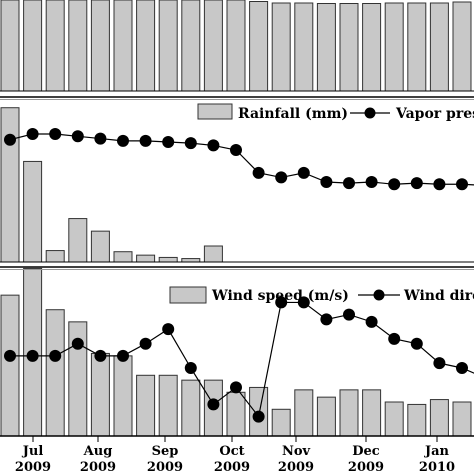 The width and height of the screenshot is (474, 474). I want to click on x-tick-label-month: Dec, so click(366, 451).